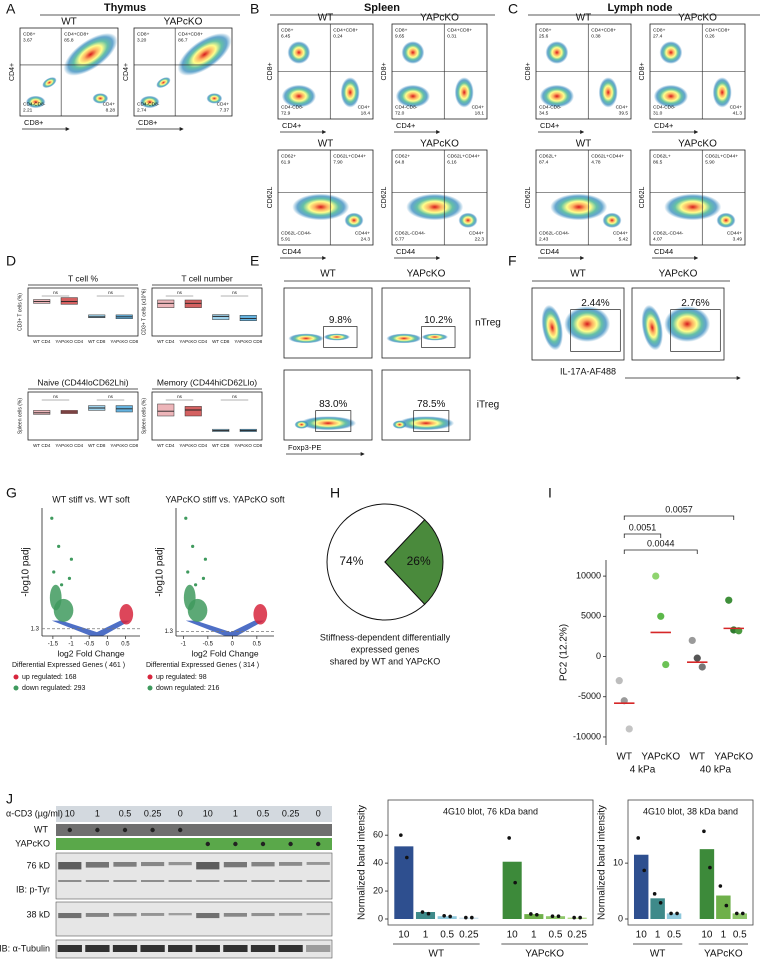 Image resolution: width=763 pixels, height=962 pixels. I want to click on plot-title: WT, so click(584, 18).